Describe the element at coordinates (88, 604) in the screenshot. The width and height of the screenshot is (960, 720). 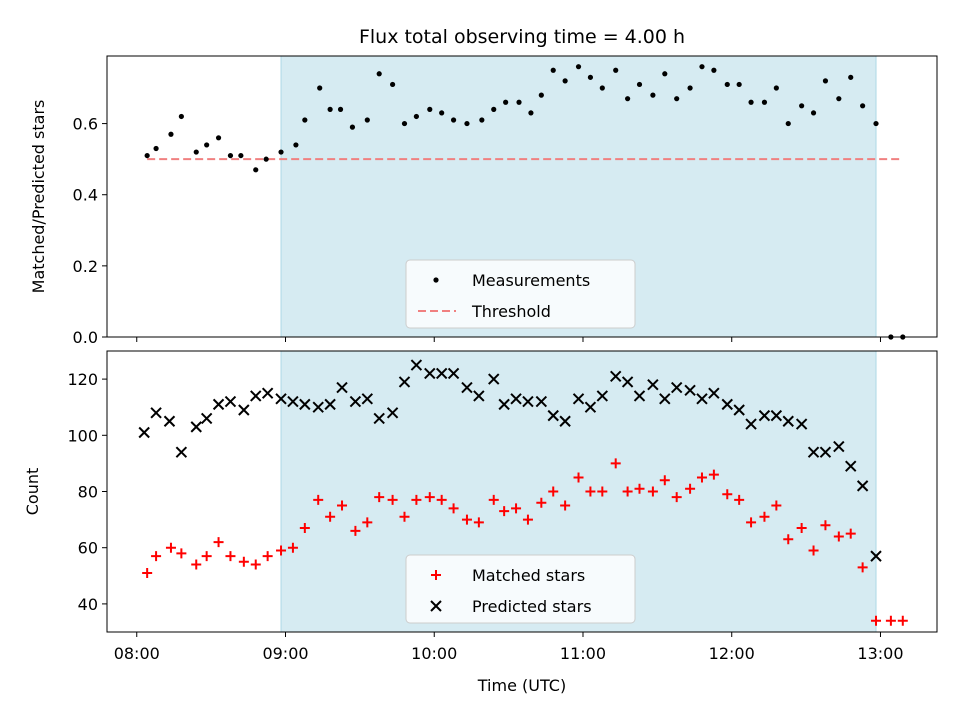
I see `y-tick-label: 40` at that location.